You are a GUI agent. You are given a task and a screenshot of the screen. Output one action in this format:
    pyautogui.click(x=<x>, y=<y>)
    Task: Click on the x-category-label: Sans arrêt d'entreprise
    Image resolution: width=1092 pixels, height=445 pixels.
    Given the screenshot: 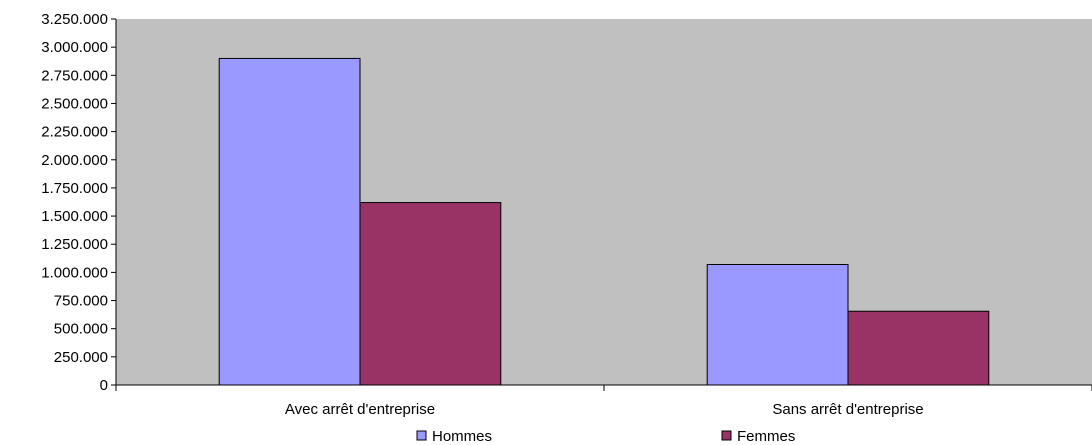 What is the action you would take?
    pyautogui.click(x=847, y=409)
    